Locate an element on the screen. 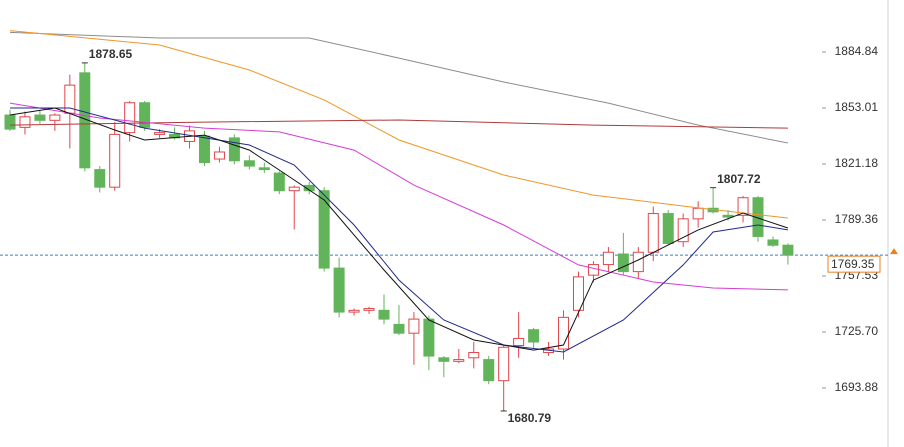  y-tick-label: 1884.84 is located at coordinates (857, 51).